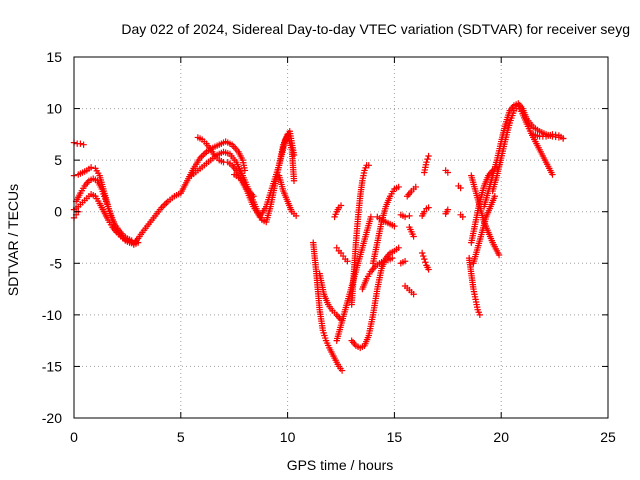  I want to click on series-arc8, so click(264, 174).